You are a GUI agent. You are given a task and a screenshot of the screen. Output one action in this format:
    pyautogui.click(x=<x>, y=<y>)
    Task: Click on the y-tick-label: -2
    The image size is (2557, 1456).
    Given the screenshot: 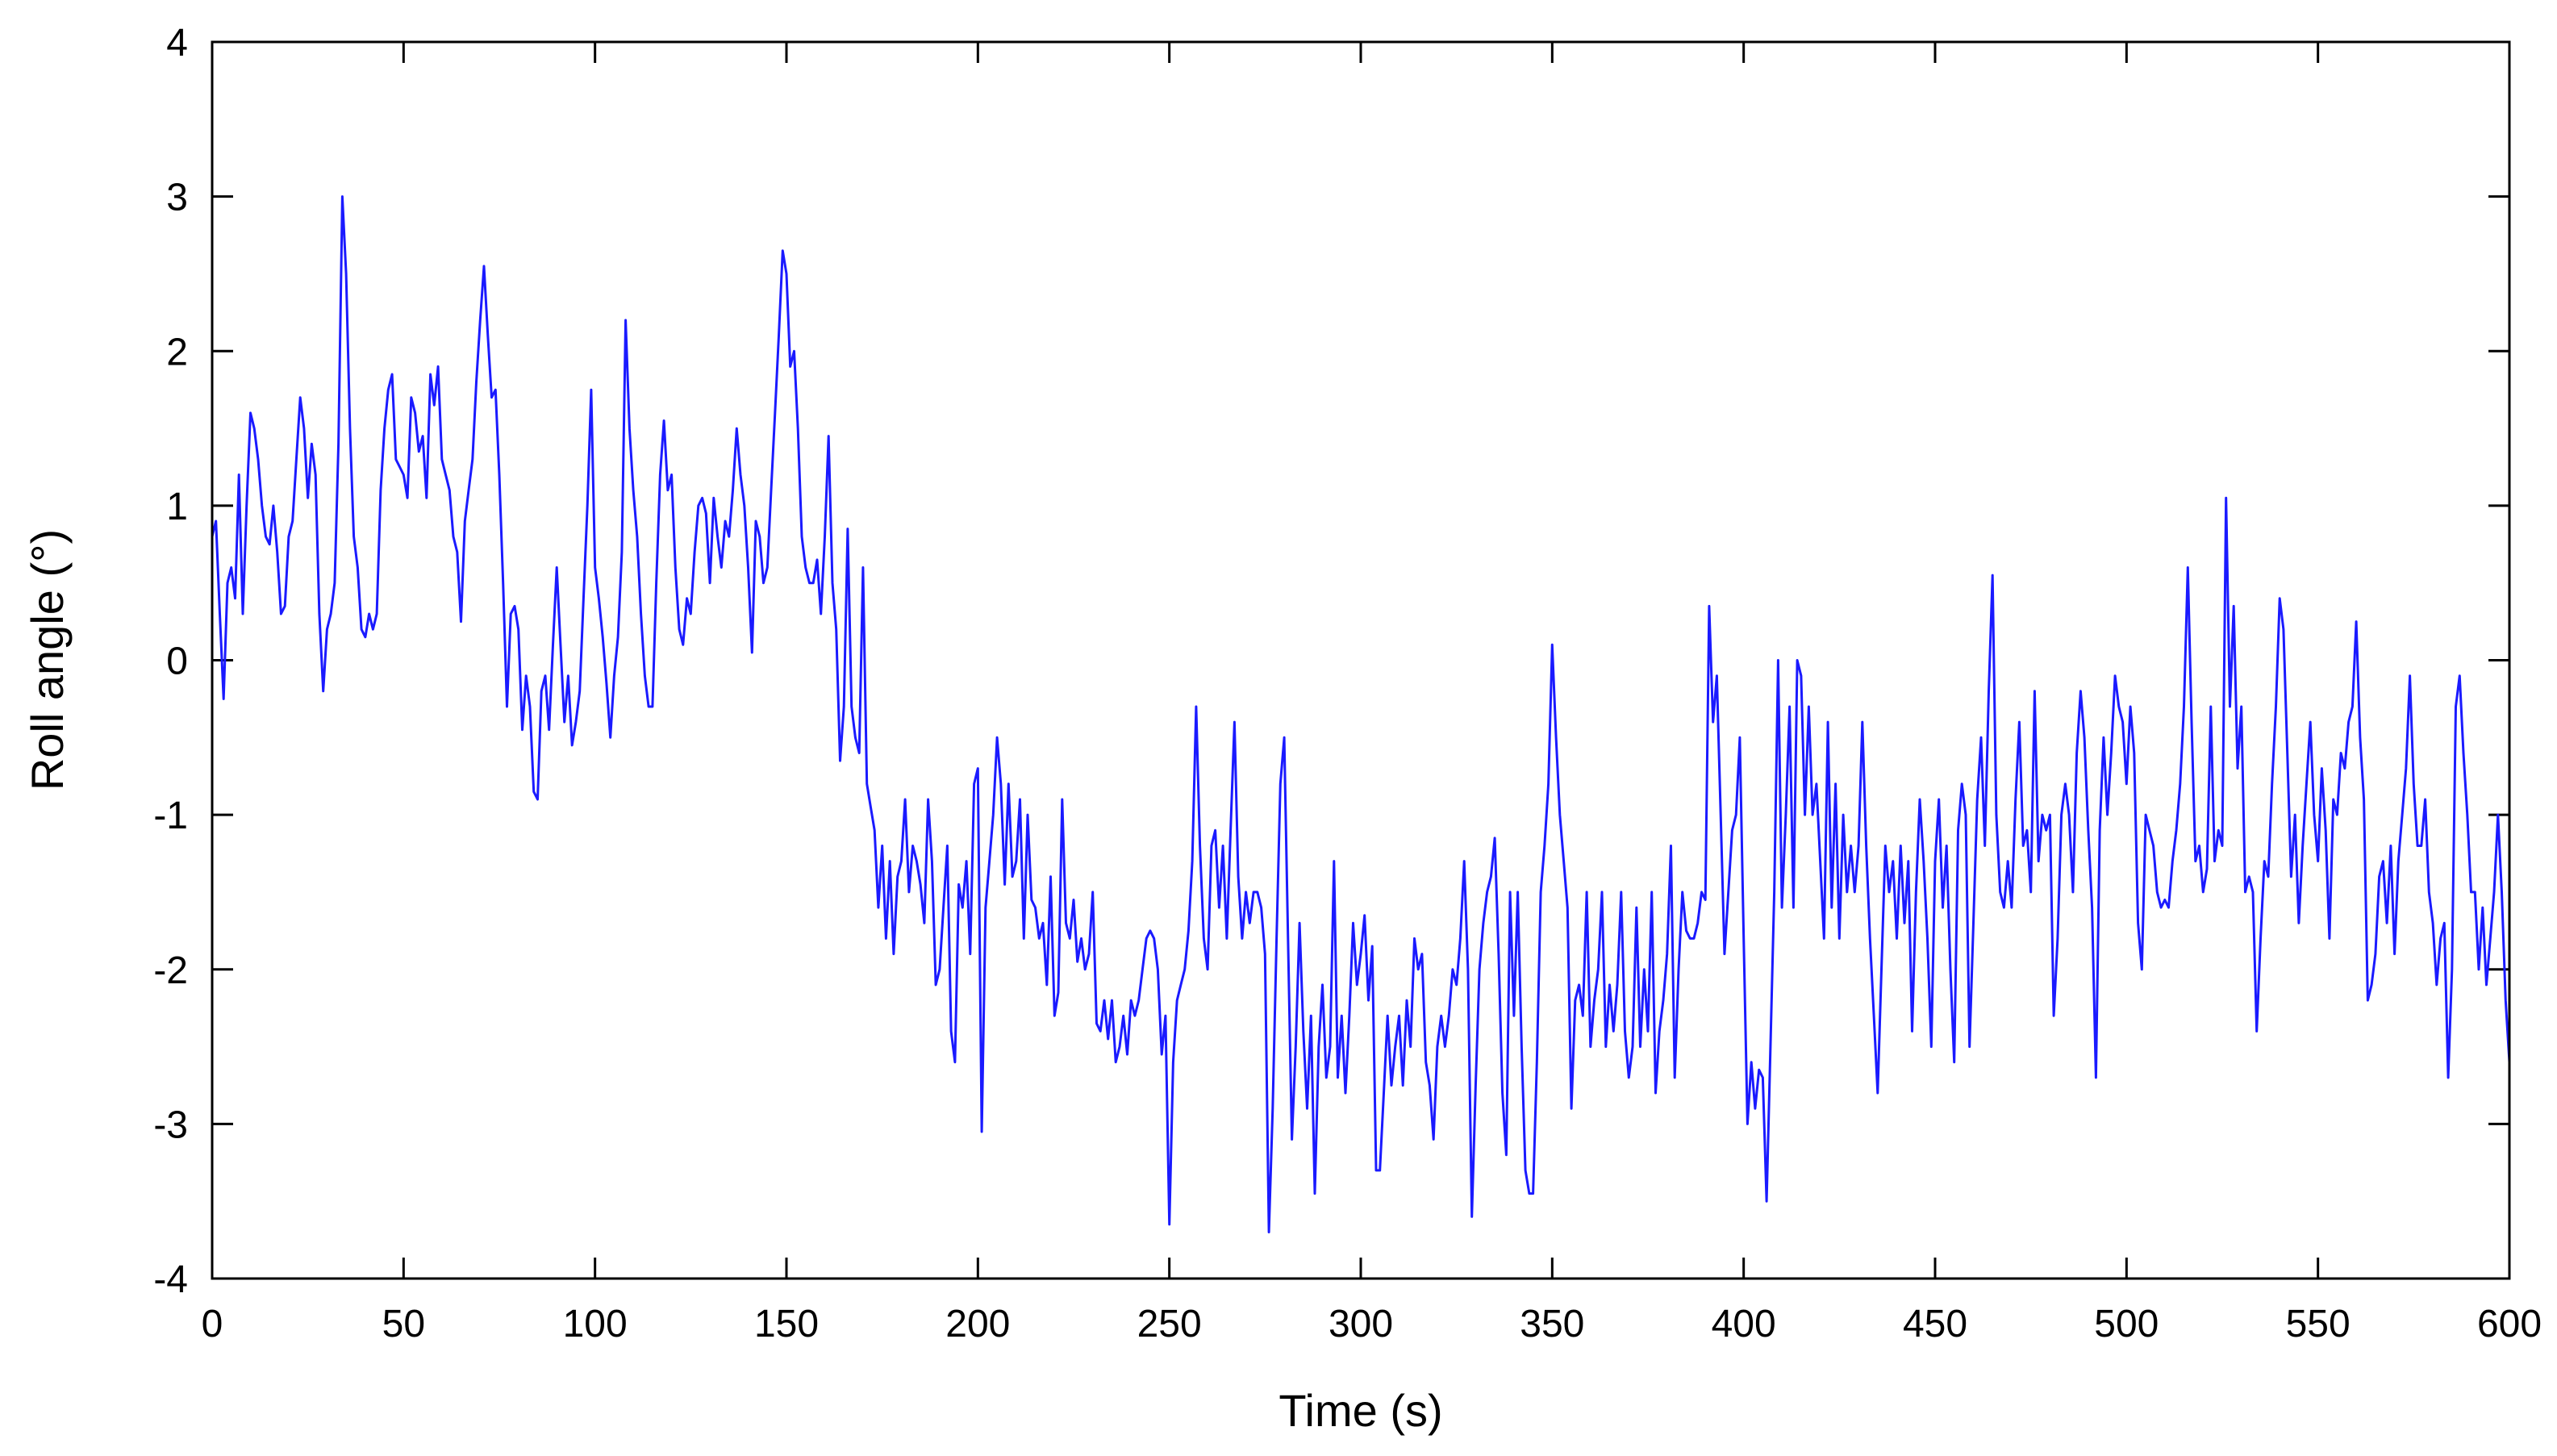 What is the action you would take?
    pyautogui.click(x=170, y=970)
    